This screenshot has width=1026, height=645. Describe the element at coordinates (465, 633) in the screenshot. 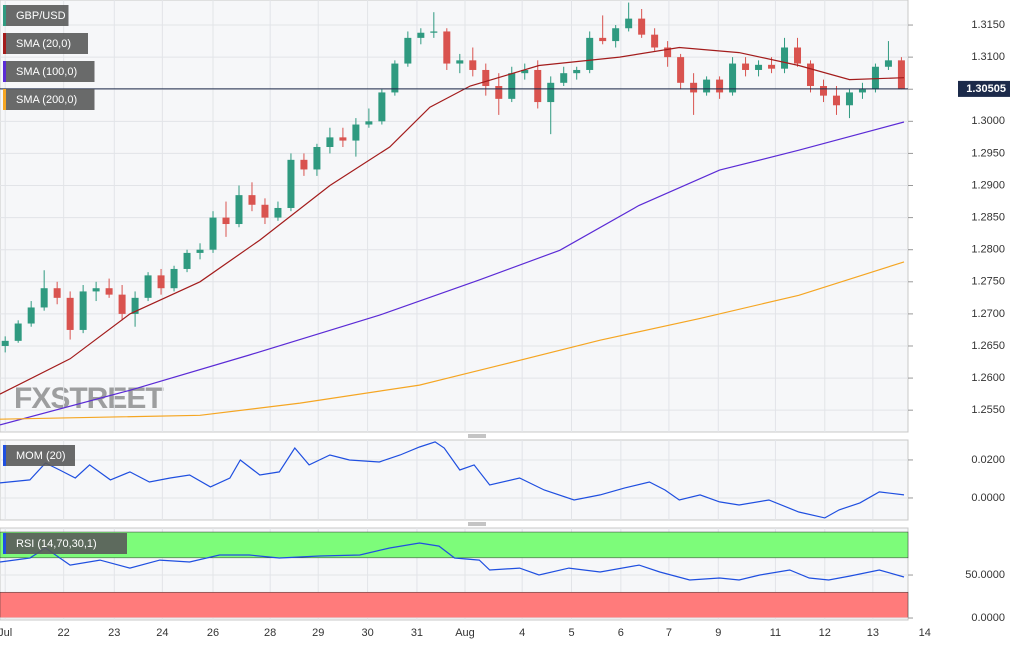

I see `x-tick-label: Aug` at that location.